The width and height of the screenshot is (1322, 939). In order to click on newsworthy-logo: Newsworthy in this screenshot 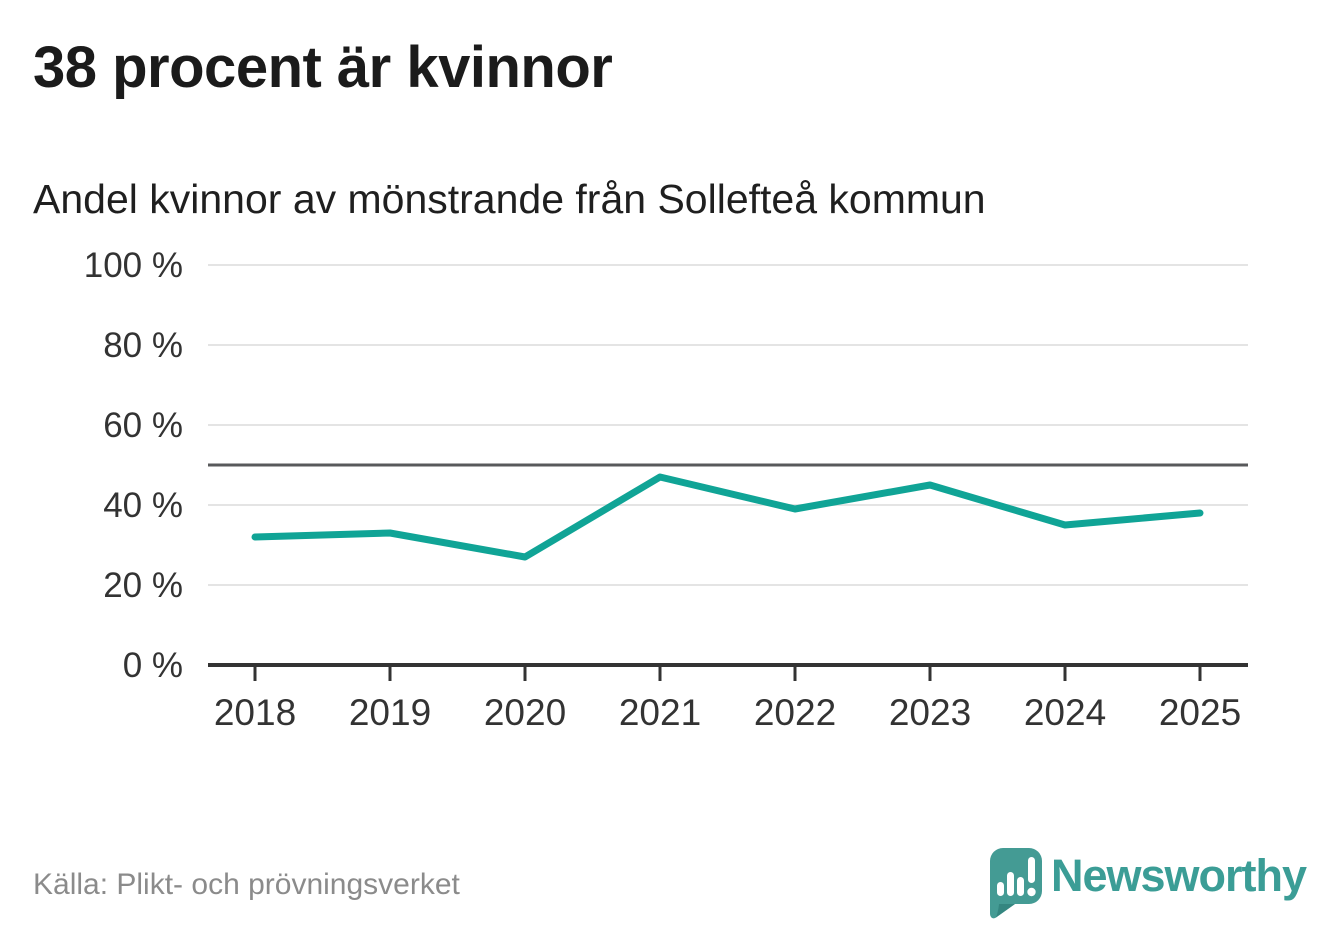, I will do `click(1146, 882)`.